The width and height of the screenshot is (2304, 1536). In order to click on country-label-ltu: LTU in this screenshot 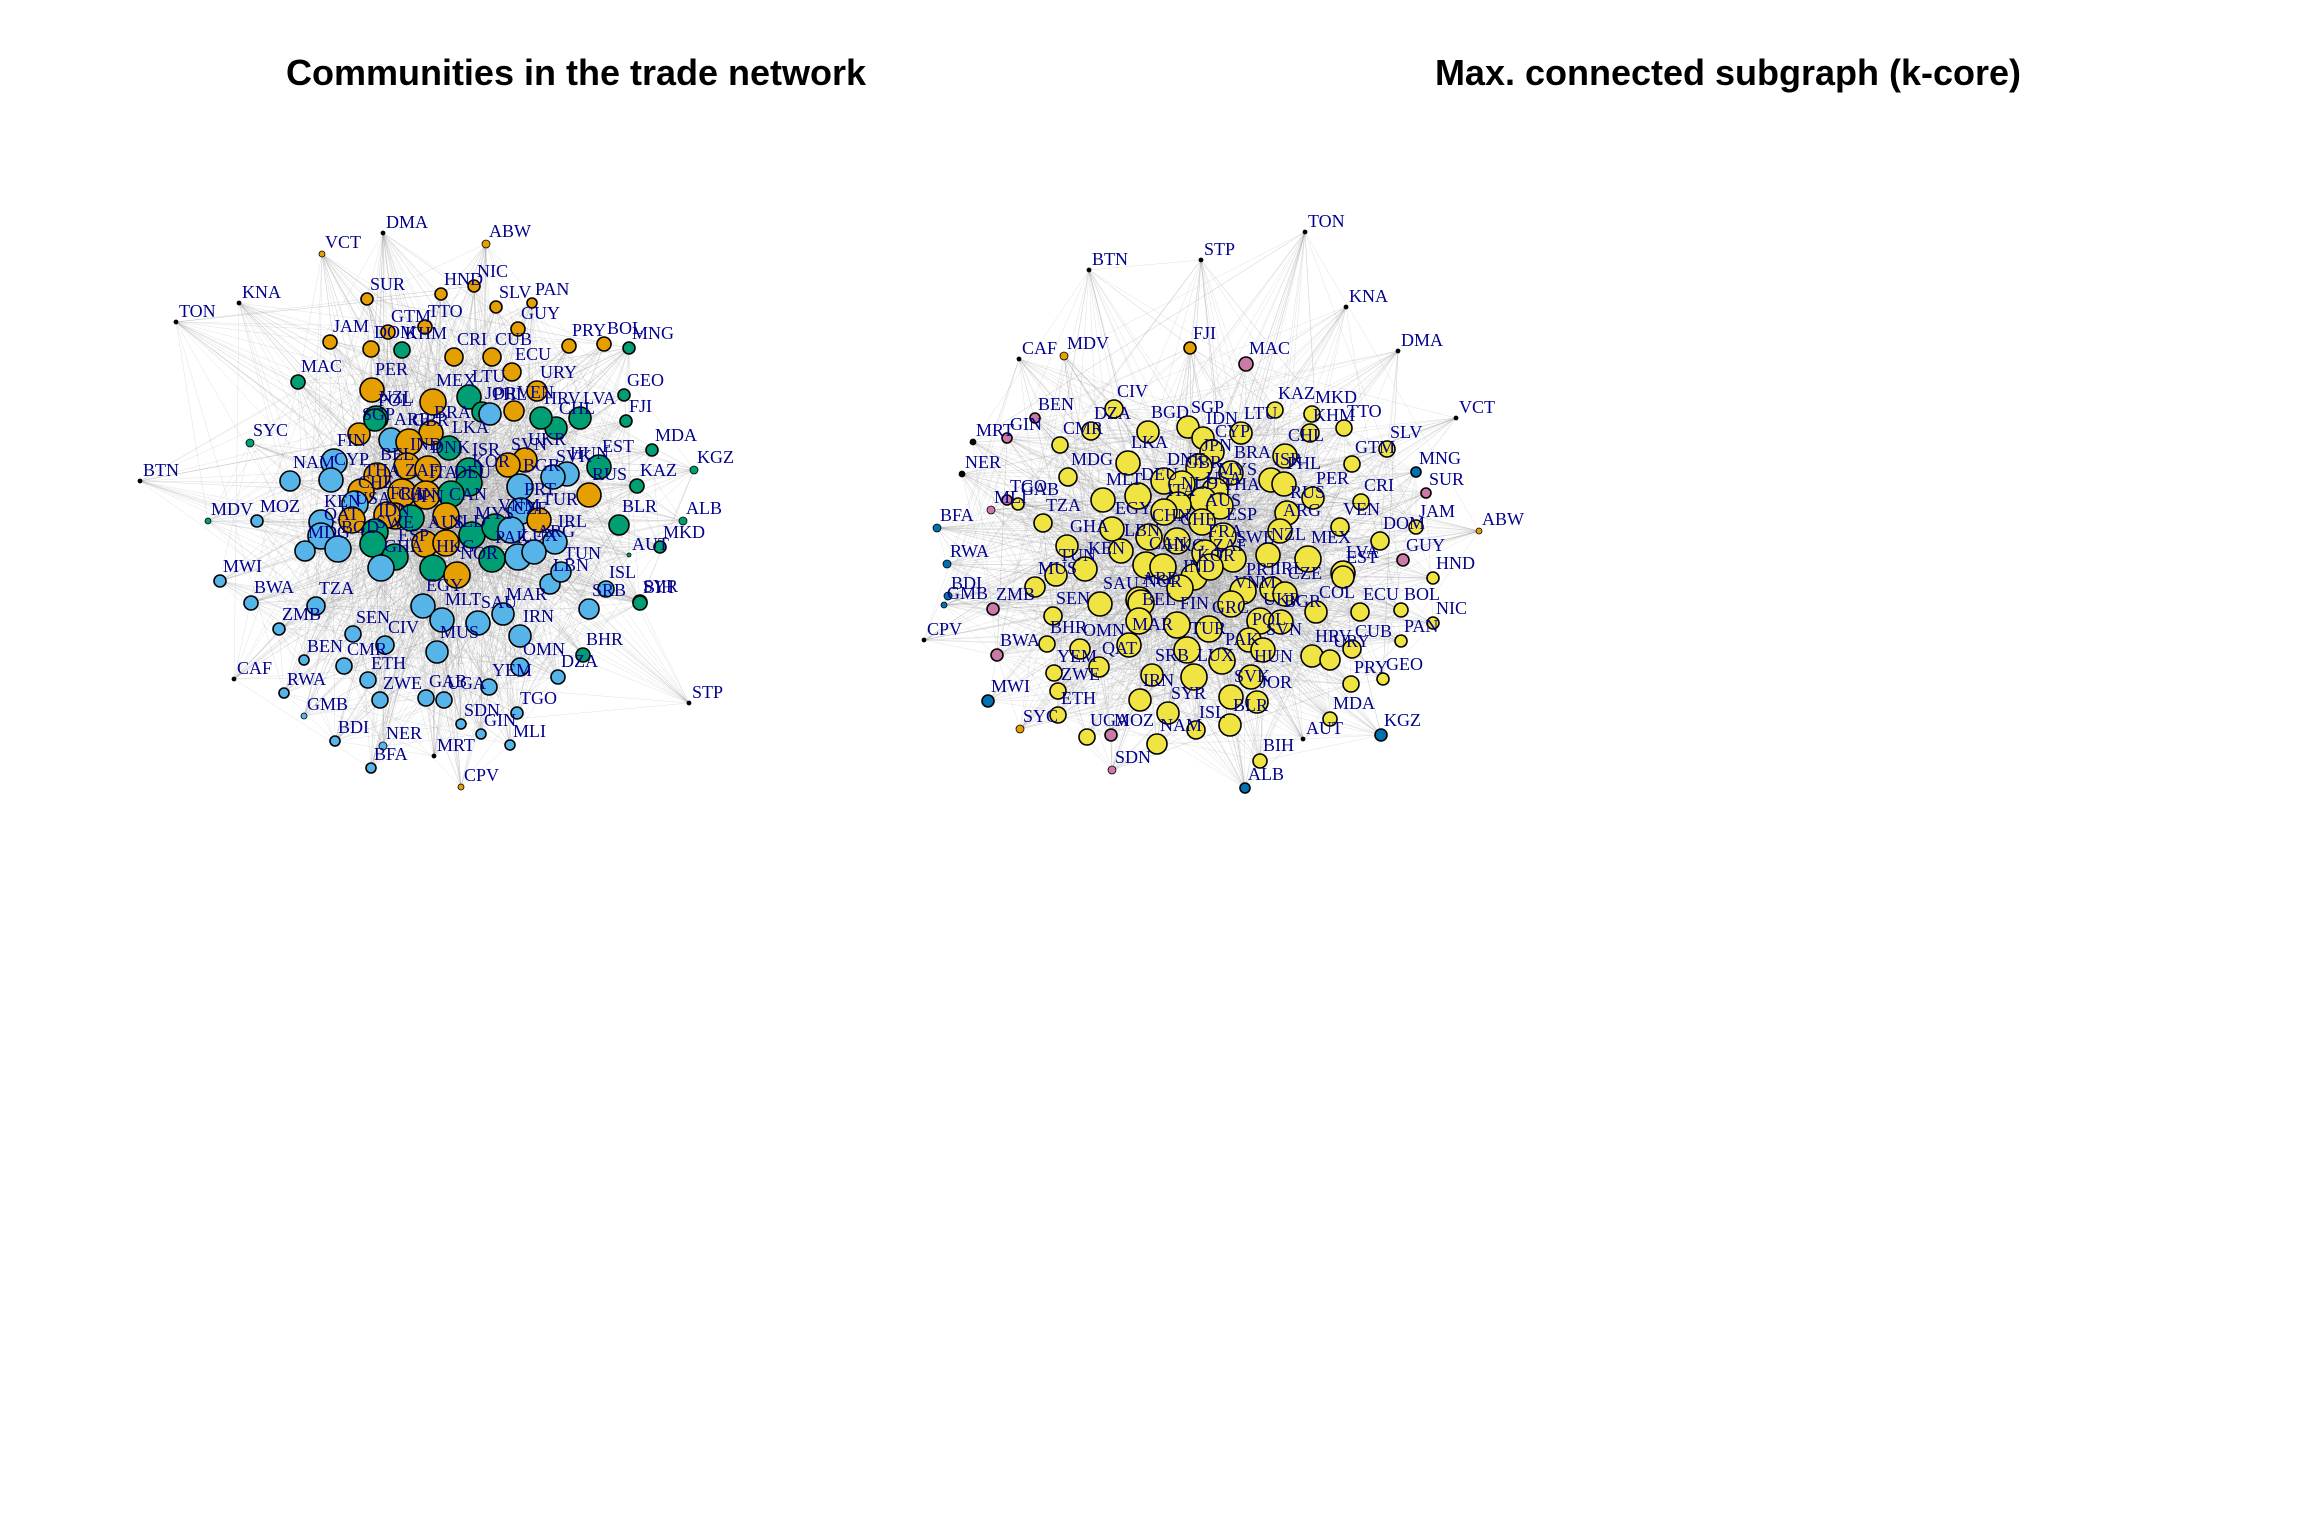, I will do `click(1260, 413)`.